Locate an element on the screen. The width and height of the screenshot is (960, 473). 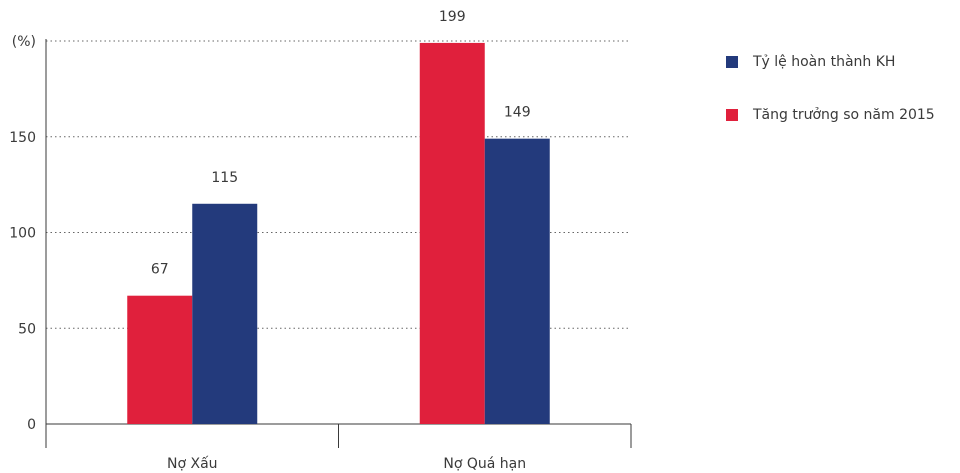
y-tick-label: 50 is located at coordinates (27, 329).